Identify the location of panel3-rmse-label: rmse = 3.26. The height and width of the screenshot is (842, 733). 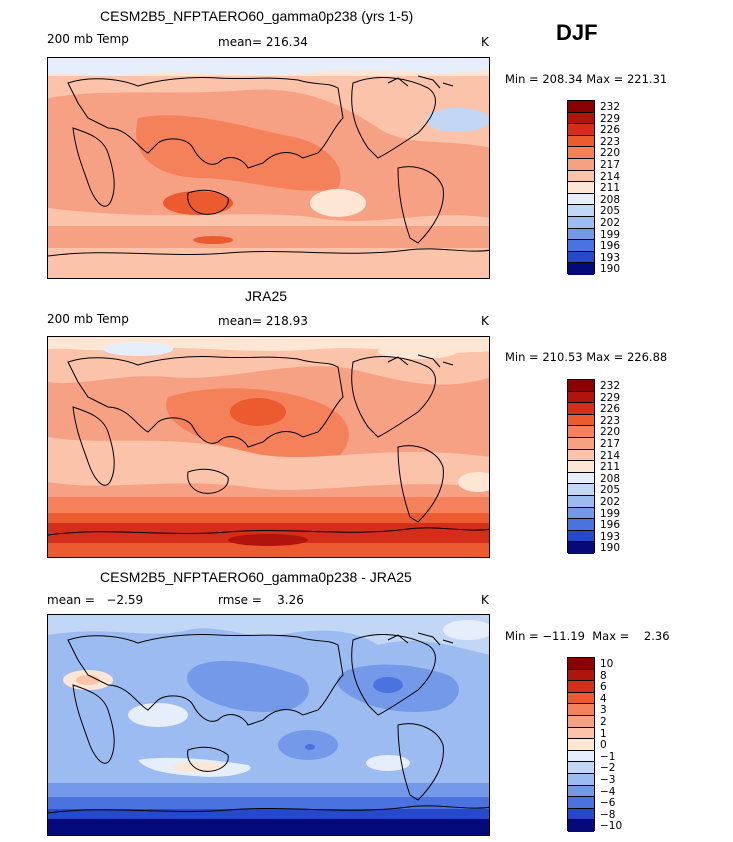
(261, 600).